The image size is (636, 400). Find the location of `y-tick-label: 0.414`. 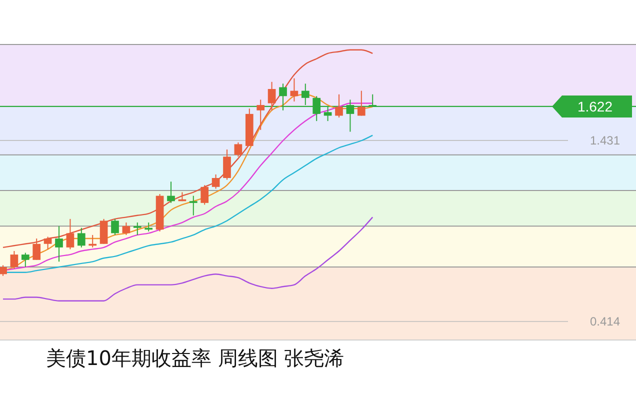

y-tick-label: 0.414 is located at coordinates (605, 321).